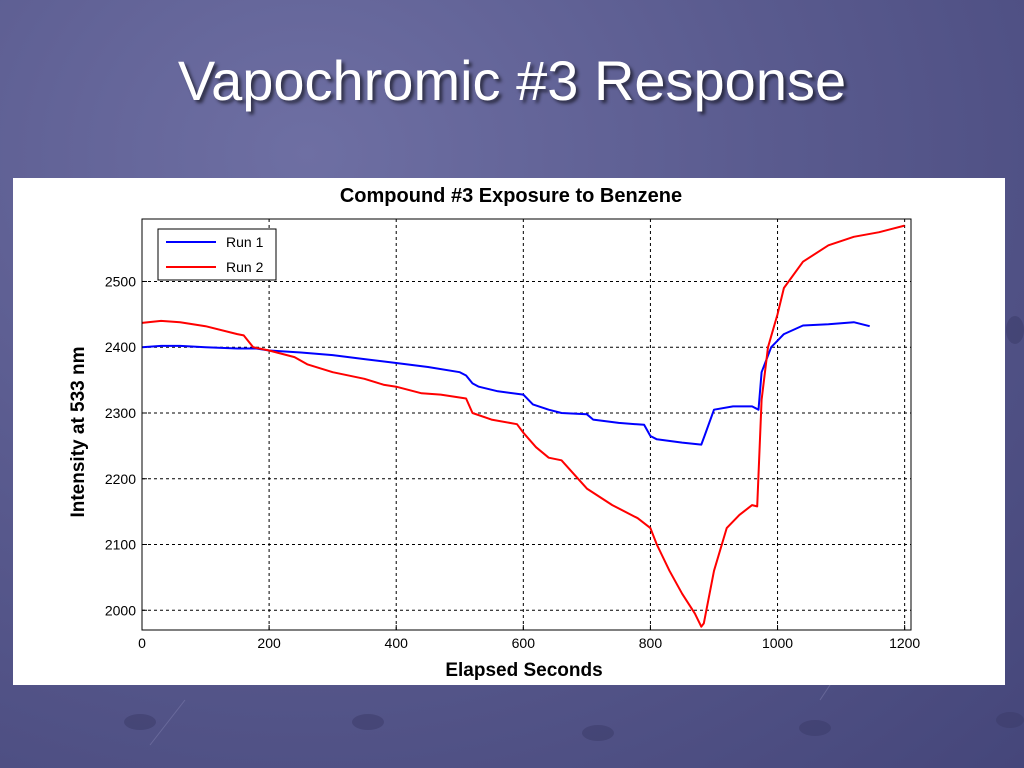  Describe the element at coordinates (651, 643) in the screenshot. I see `x-tick-label: 800` at that location.